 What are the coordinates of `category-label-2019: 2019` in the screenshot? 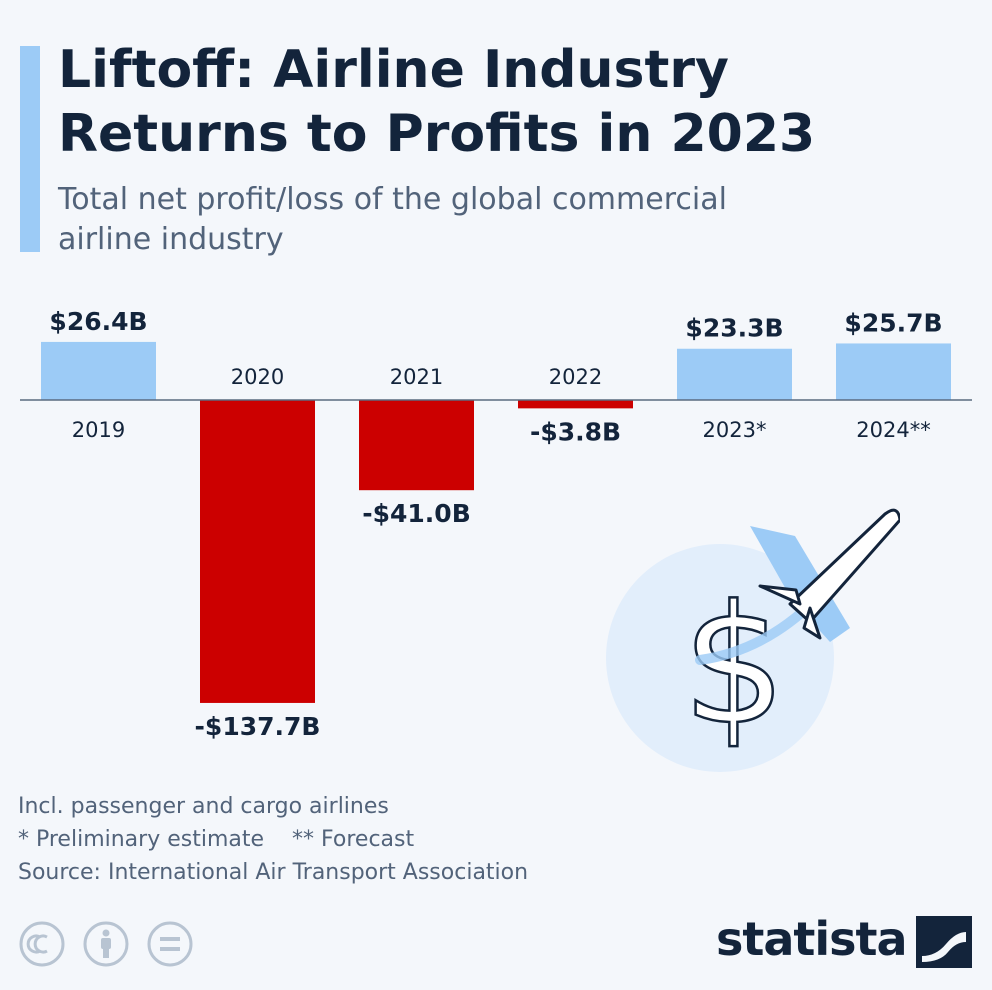 It's located at (98, 430).